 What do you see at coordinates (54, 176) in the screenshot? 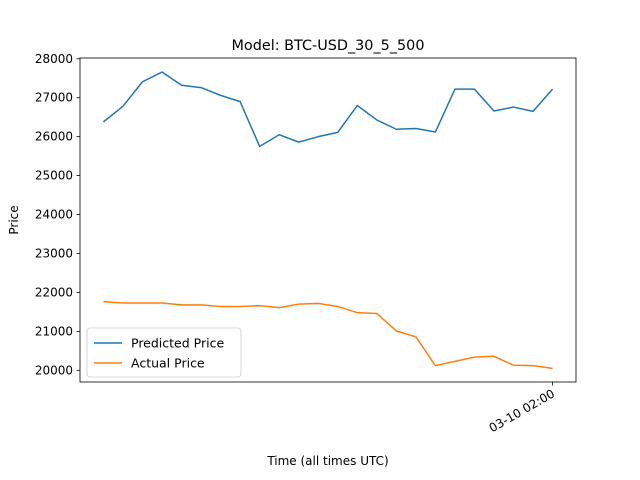
I see `y-tick-label: 25000` at bounding box center [54, 176].